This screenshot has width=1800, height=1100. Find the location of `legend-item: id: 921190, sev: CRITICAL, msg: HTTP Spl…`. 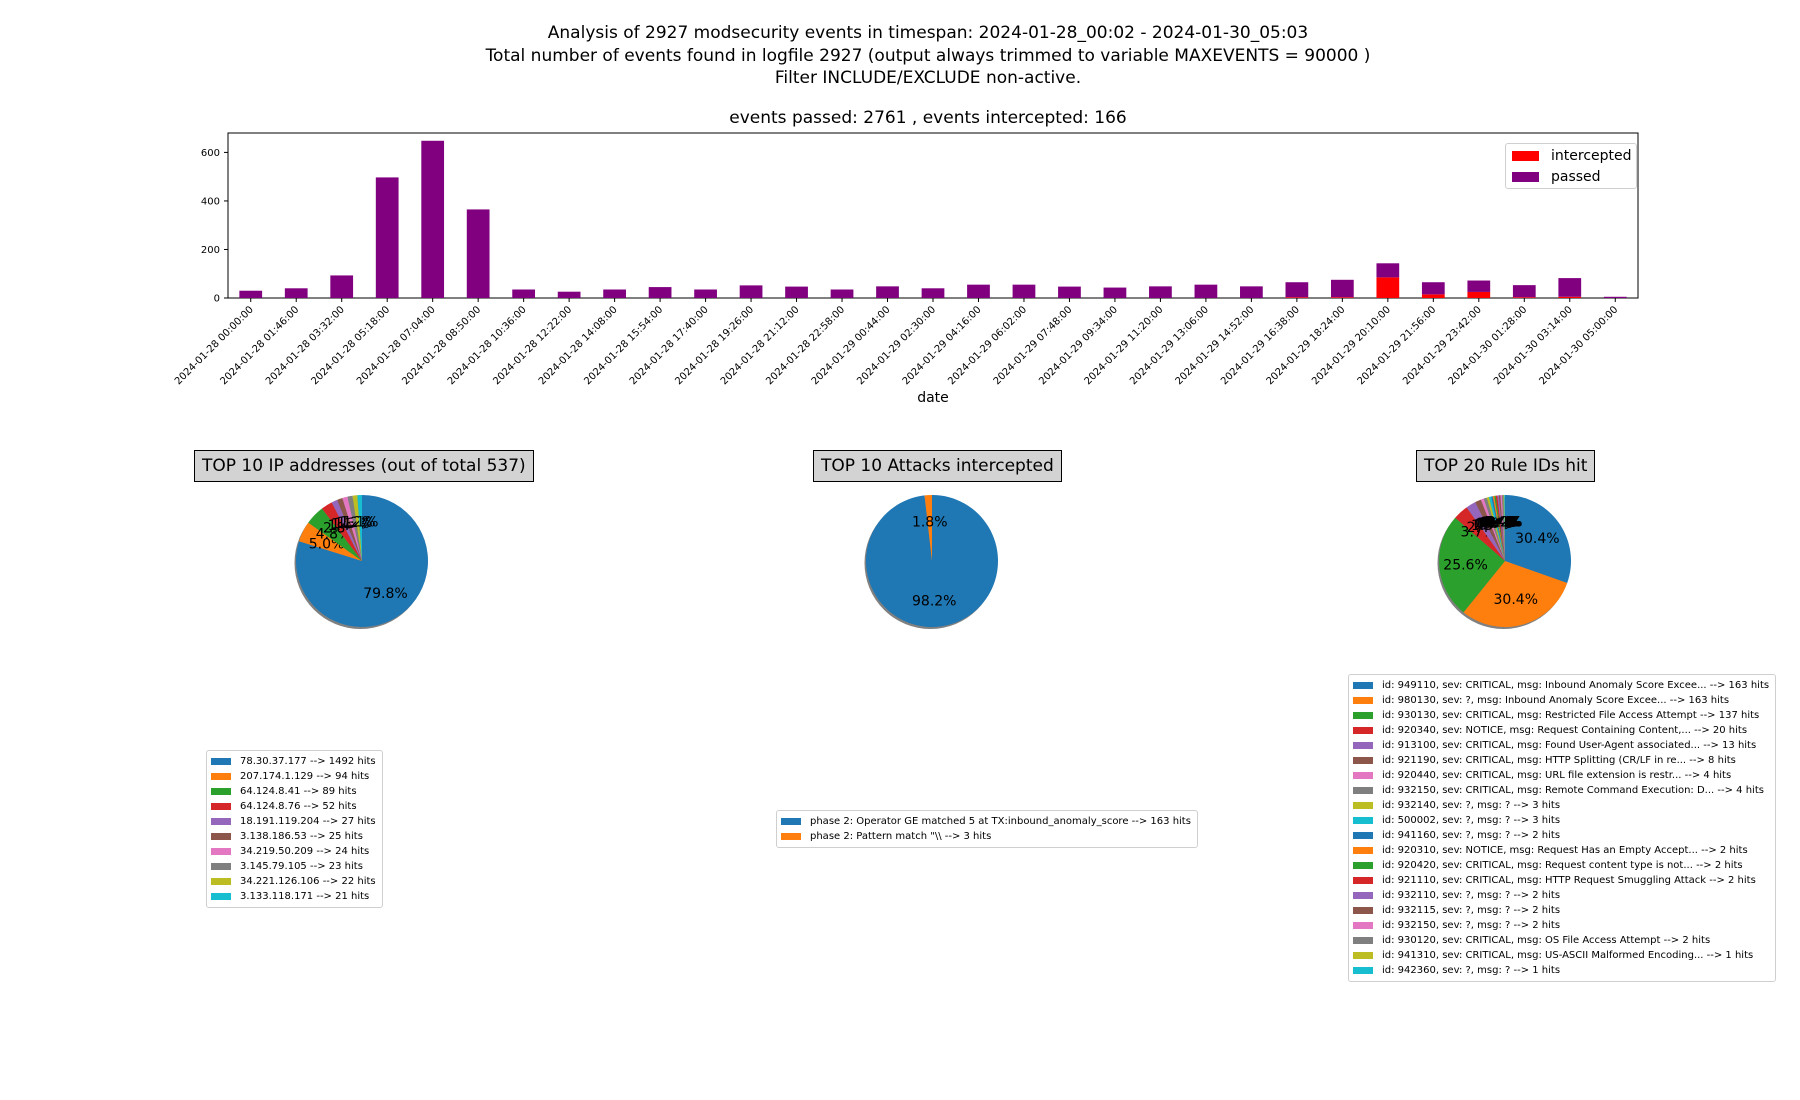

legend-item: id: 921190, sev: CRITICAL, msg: HTTP Spl… is located at coordinates (1561, 760).